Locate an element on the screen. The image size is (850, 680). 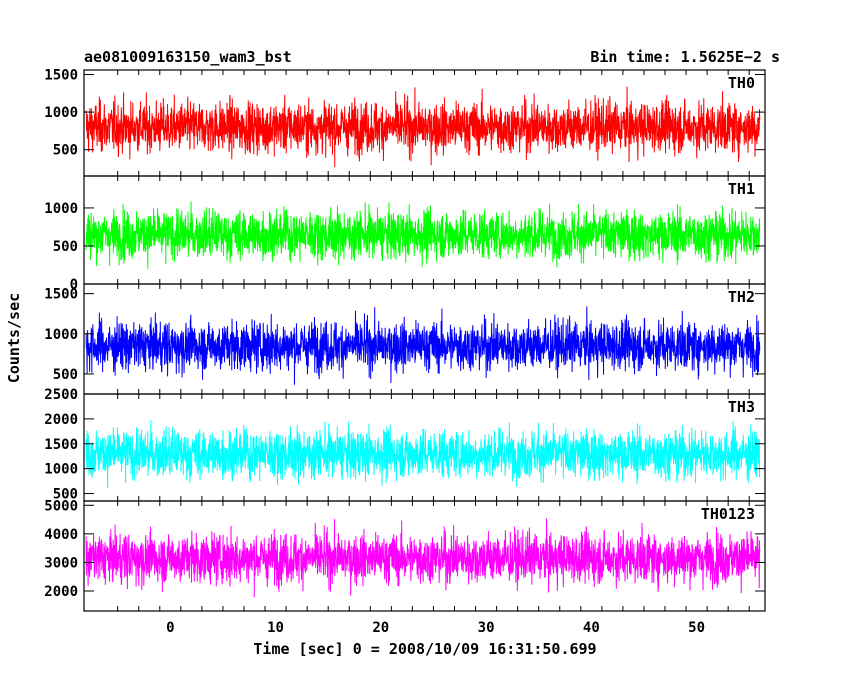
panel-th0: 500 1000 1500 TH0 is located at coordinates (405, 122).